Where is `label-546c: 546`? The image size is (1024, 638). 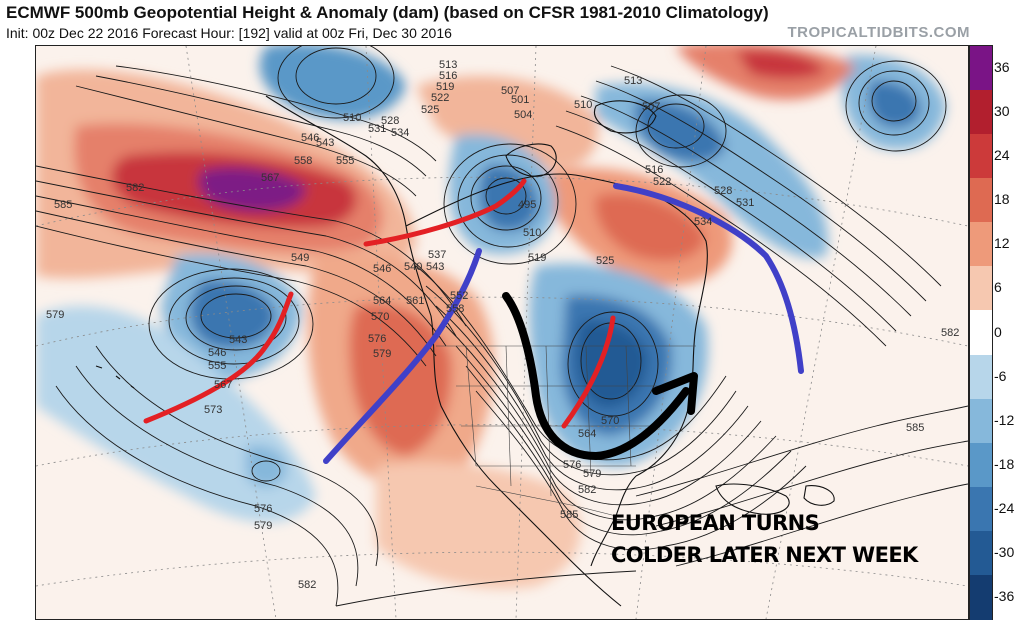 label-546c: 546 is located at coordinates (382, 269).